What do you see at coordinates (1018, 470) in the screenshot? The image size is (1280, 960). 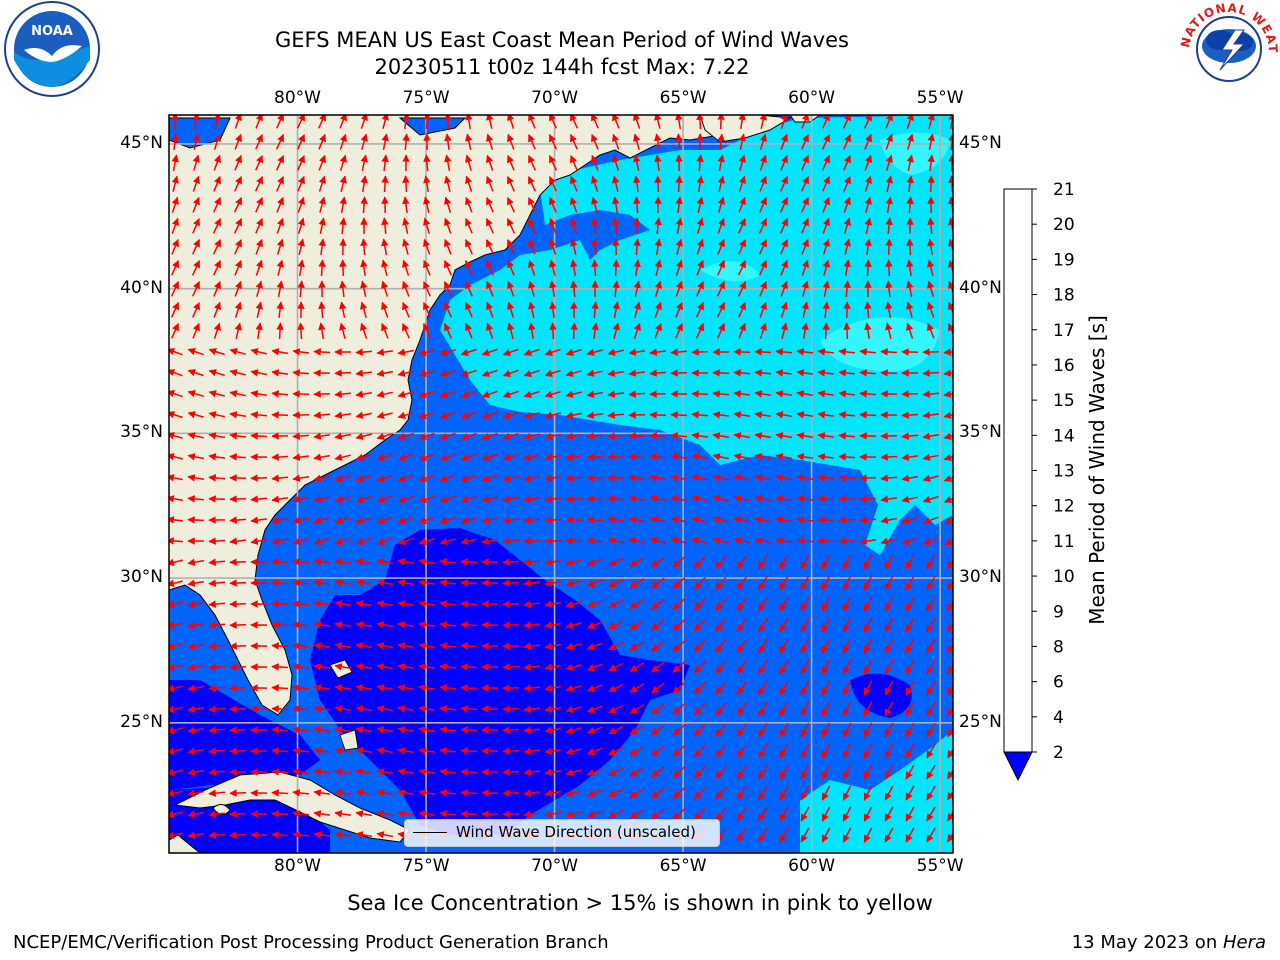 I see `colorbar-frame` at bounding box center [1018, 470].